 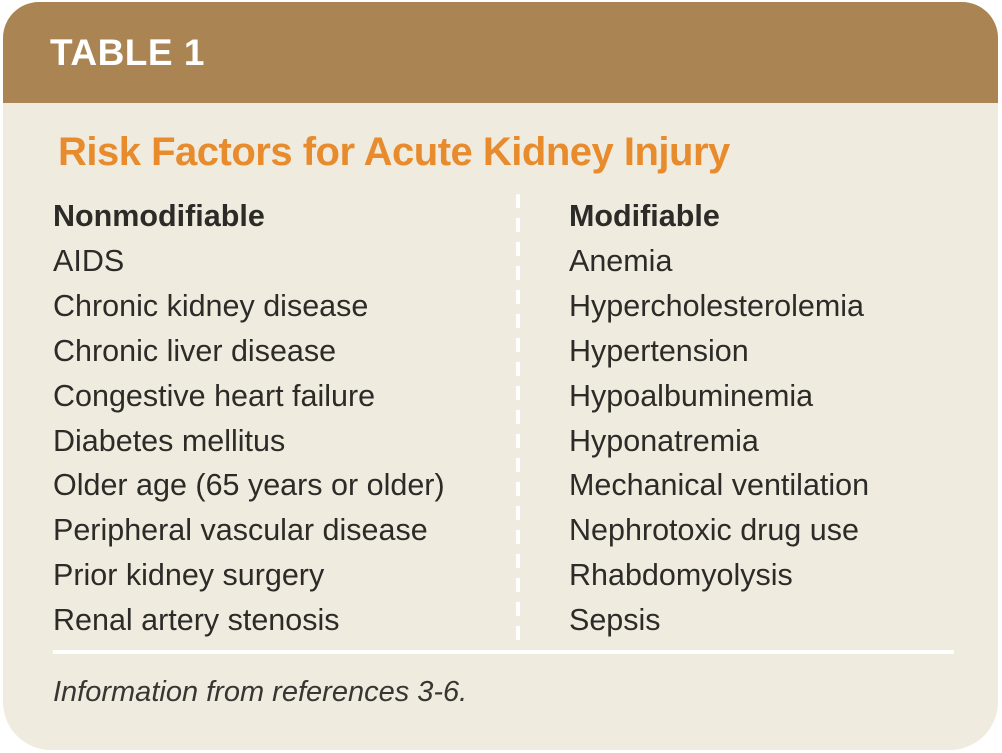 I want to click on risk-item: Nephrotoxic drug use, so click(x=714, y=530).